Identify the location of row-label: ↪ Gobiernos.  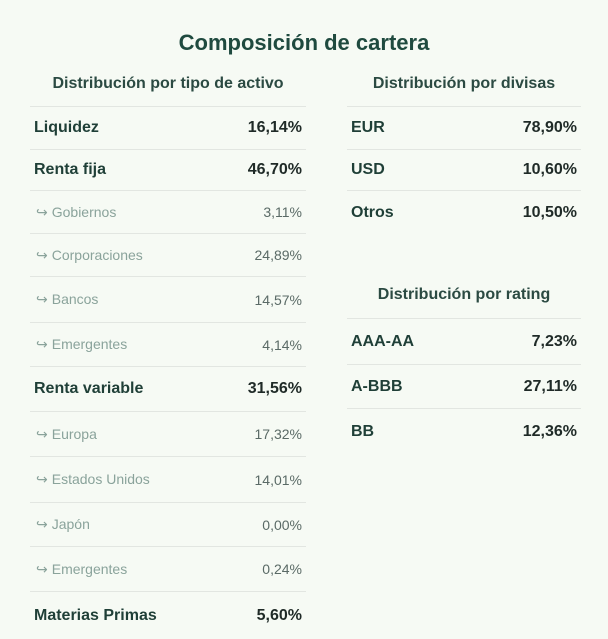
(75, 212).